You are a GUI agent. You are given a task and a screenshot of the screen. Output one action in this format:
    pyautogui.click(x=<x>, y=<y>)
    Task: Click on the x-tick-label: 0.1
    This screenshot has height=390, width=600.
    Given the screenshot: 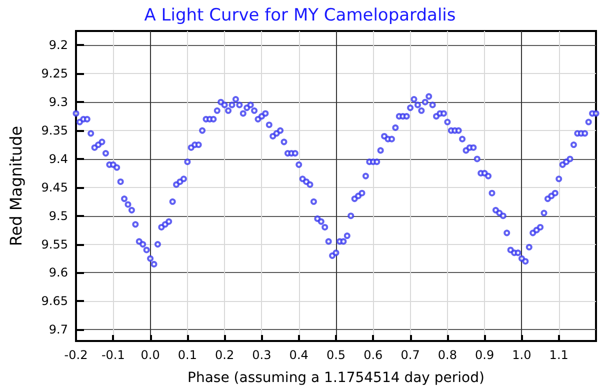 What is the action you would take?
    pyautogui.click(x=187, y=355)
    